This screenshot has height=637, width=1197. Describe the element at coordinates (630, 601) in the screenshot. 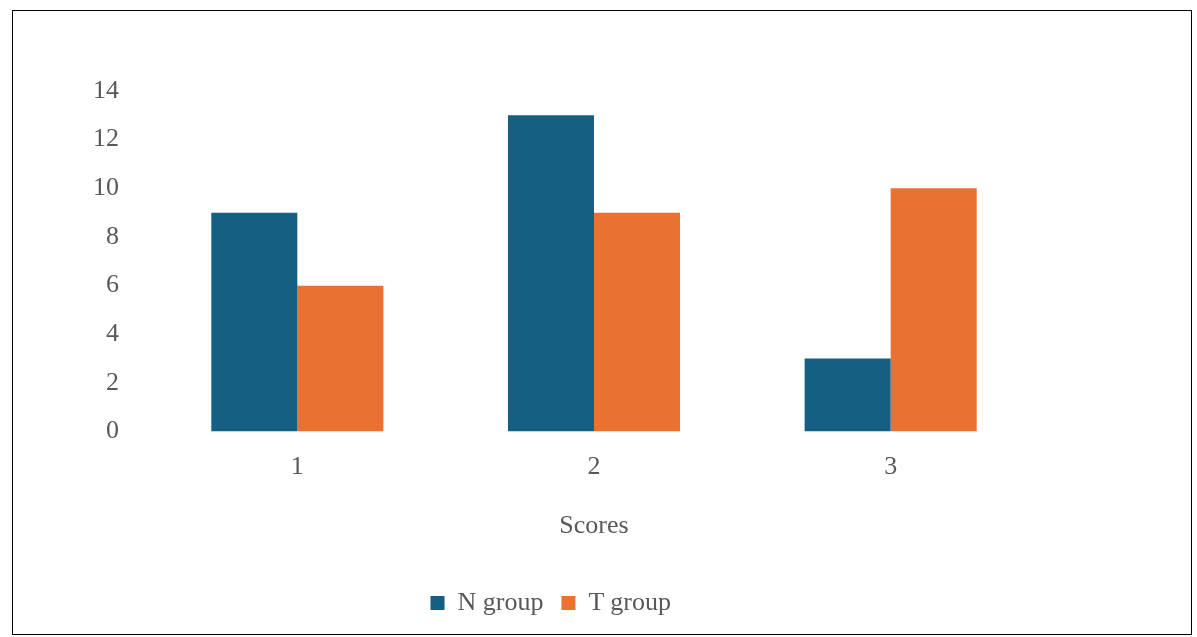

I see `legend-label: T group` at that location.